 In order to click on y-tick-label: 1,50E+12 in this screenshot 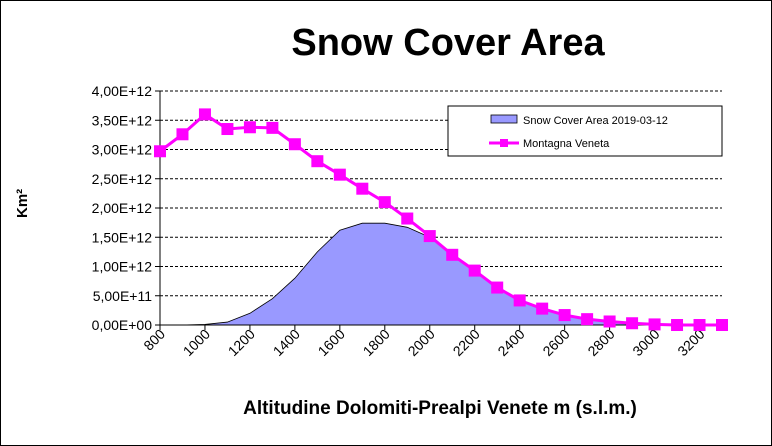, I will do `click(122, 237)`.